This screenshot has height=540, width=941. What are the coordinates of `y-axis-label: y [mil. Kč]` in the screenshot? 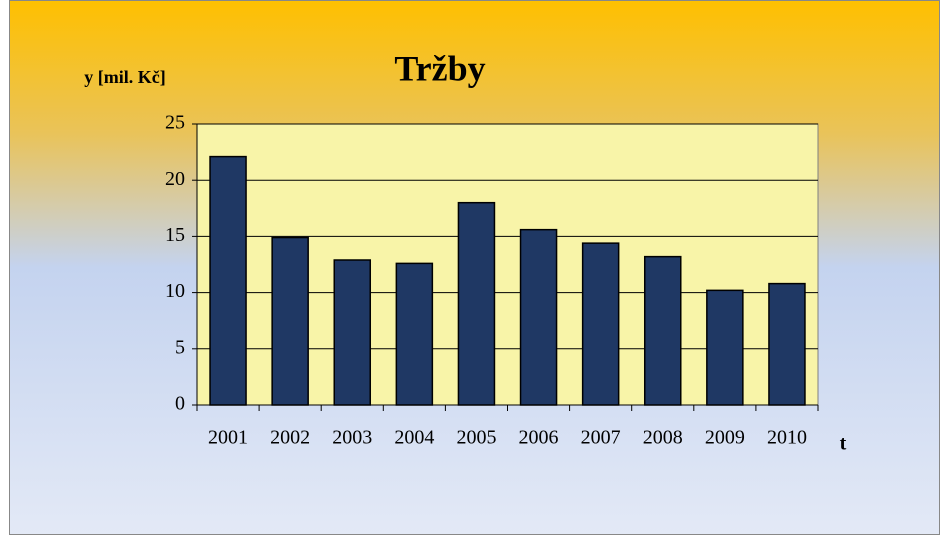 It's located at (124, 77).